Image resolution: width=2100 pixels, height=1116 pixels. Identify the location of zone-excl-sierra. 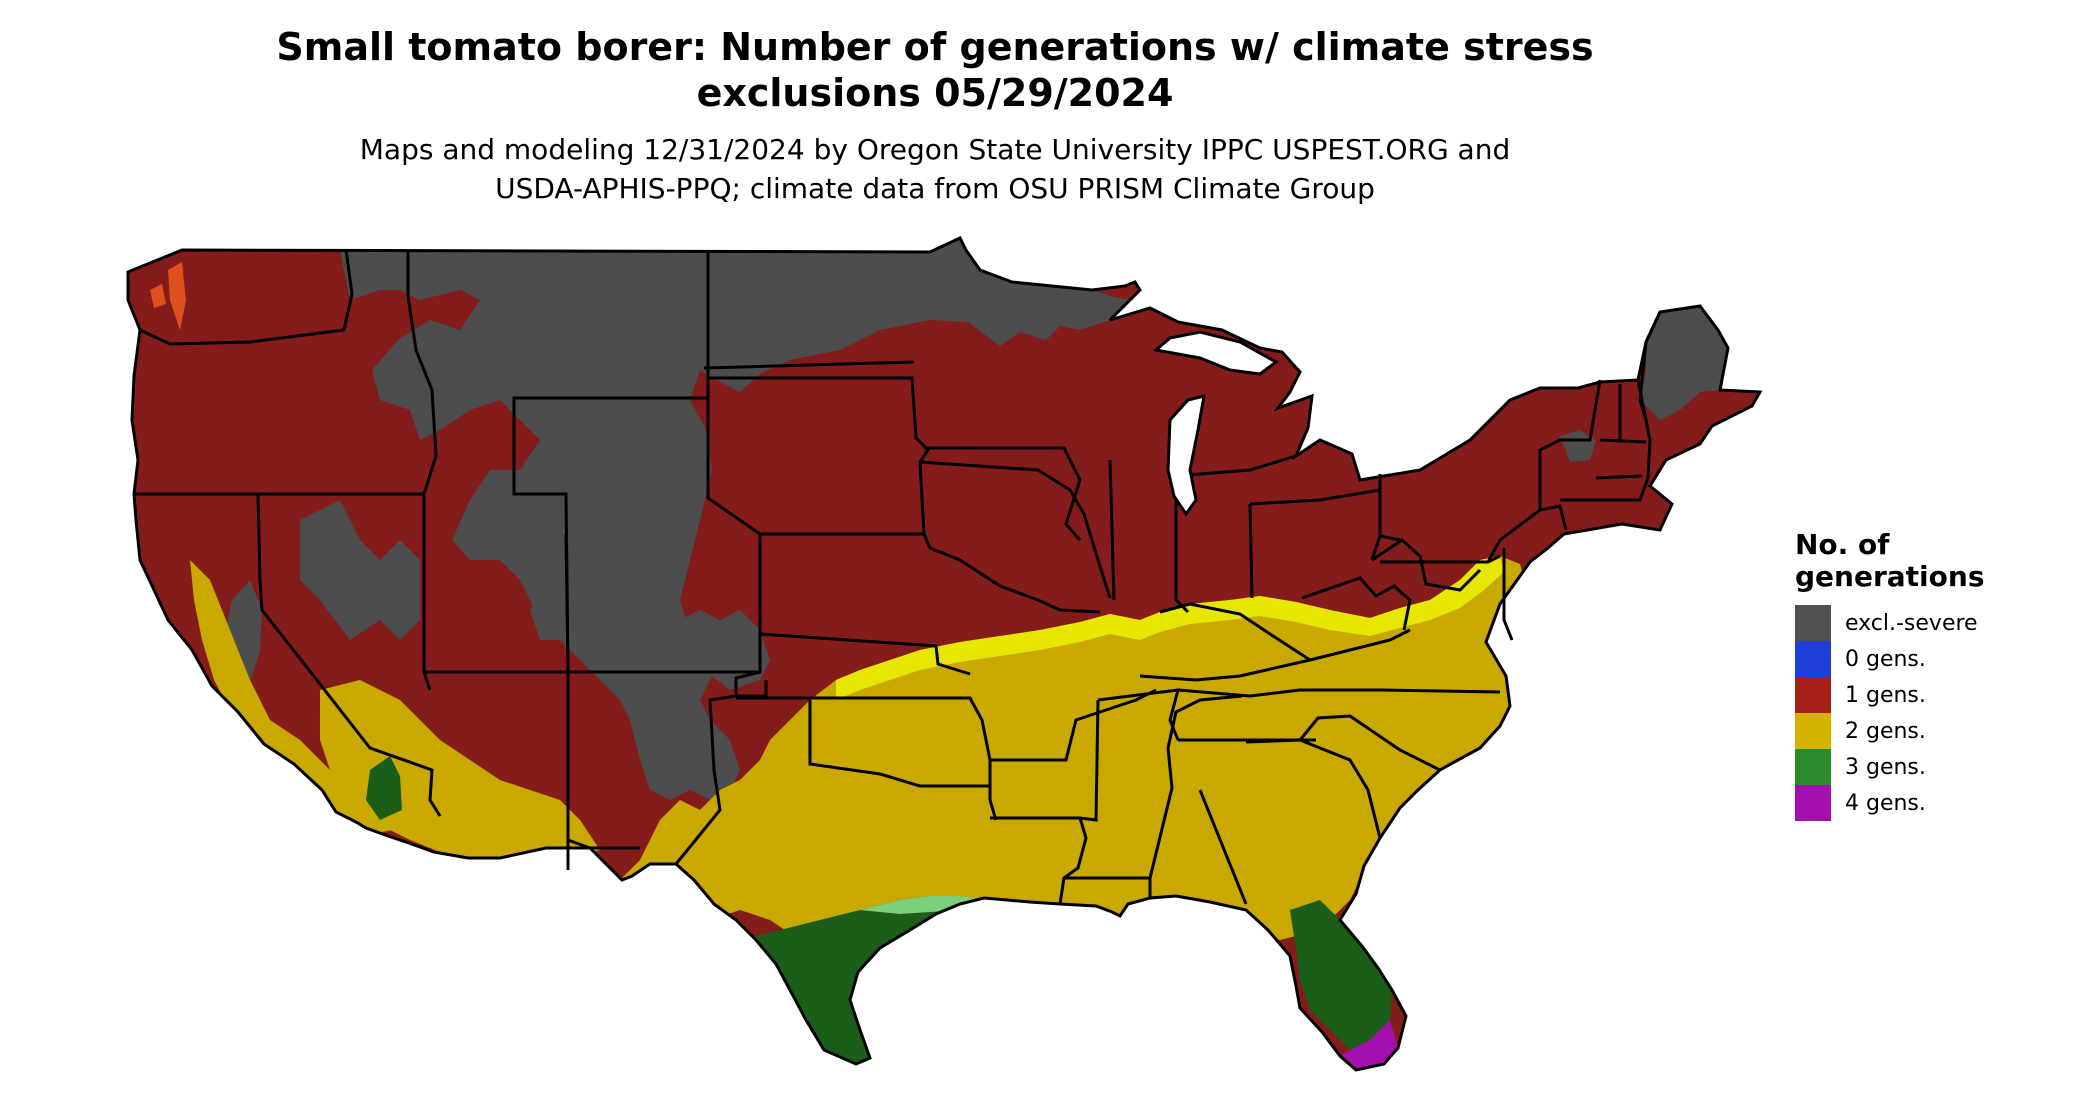
(244, 635).